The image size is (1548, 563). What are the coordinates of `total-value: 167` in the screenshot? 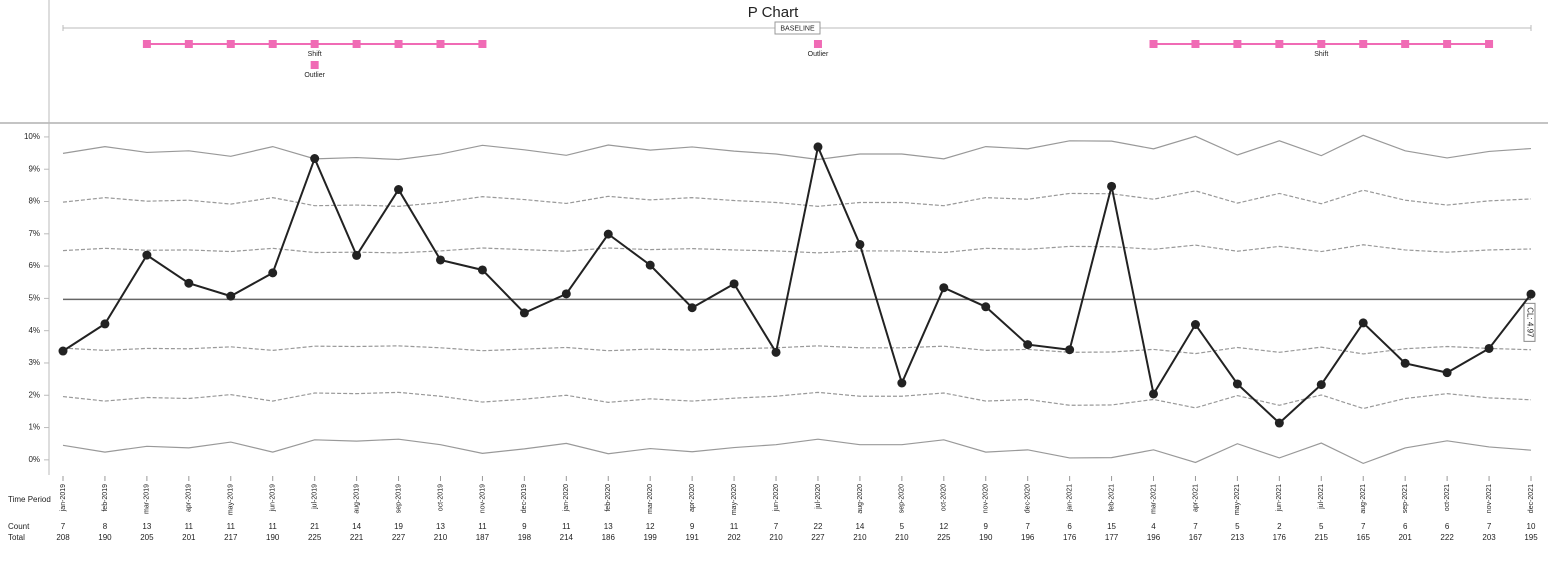 It's located at (1196, 537).